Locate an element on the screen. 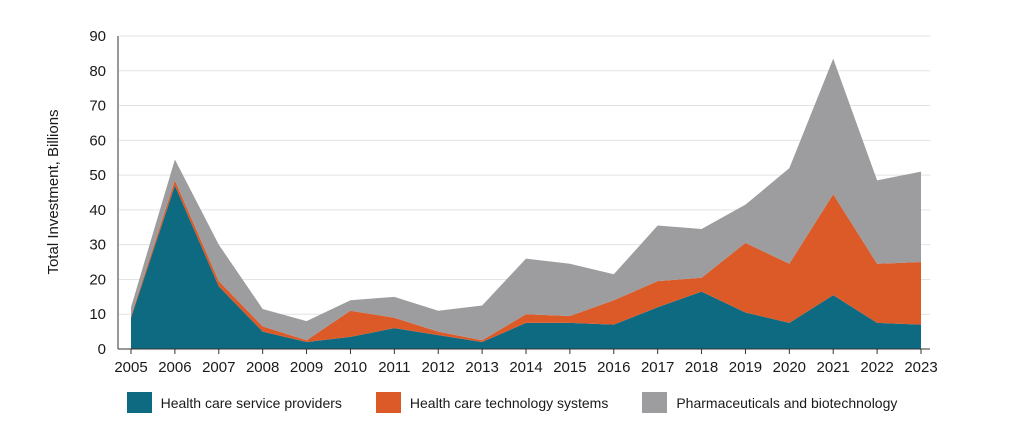 The image size is (1024, 430). x-tick-label: 2011 is located at coordinates (394, 367).